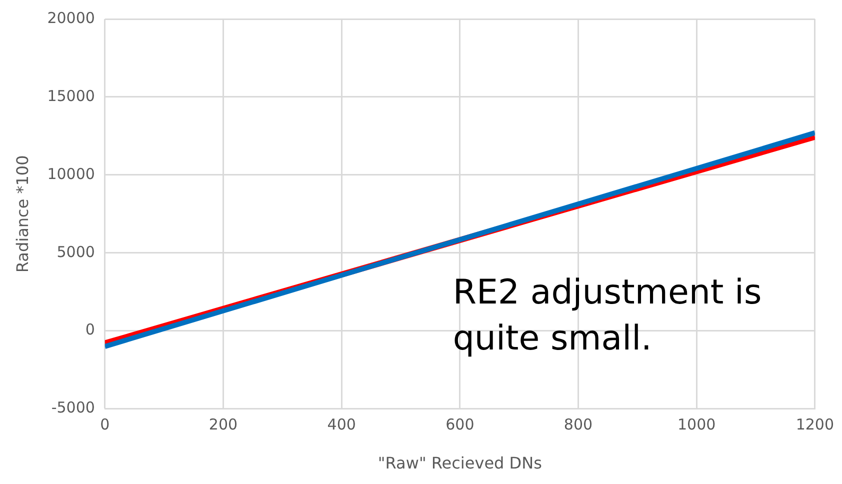 The height and width of the screenshot is (484, 842). I want to click on y-tick-label: 0, so click(90, 329).